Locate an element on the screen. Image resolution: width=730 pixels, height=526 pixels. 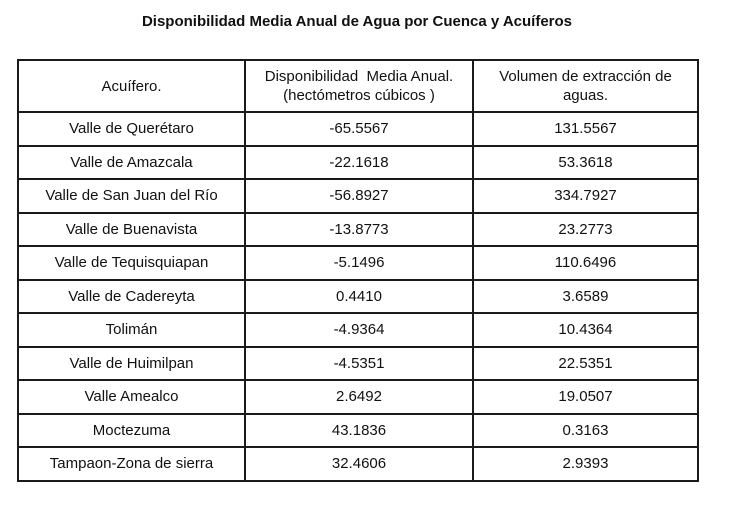
cell-extraction: 334.7927 is located at coordinates (585, 196).